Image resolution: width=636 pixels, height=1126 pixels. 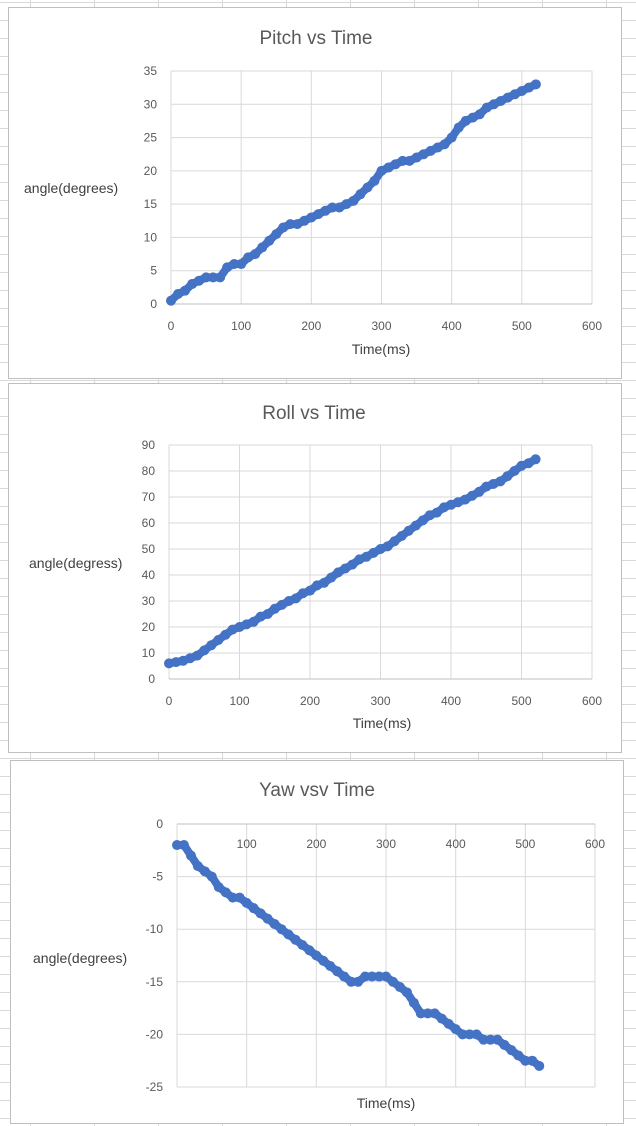 I want to click on y-tick-label: 25, so click(x=151, y=138).